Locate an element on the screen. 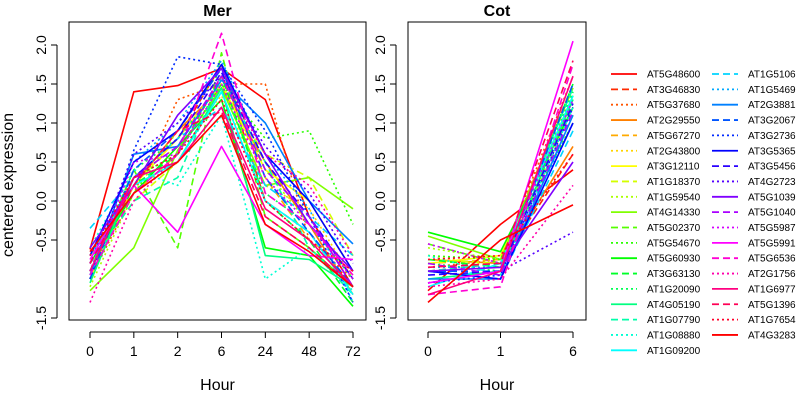 This screenshot has height=400, width=800. legend-label: AT2G29550 is located at coordinates (674, 121).